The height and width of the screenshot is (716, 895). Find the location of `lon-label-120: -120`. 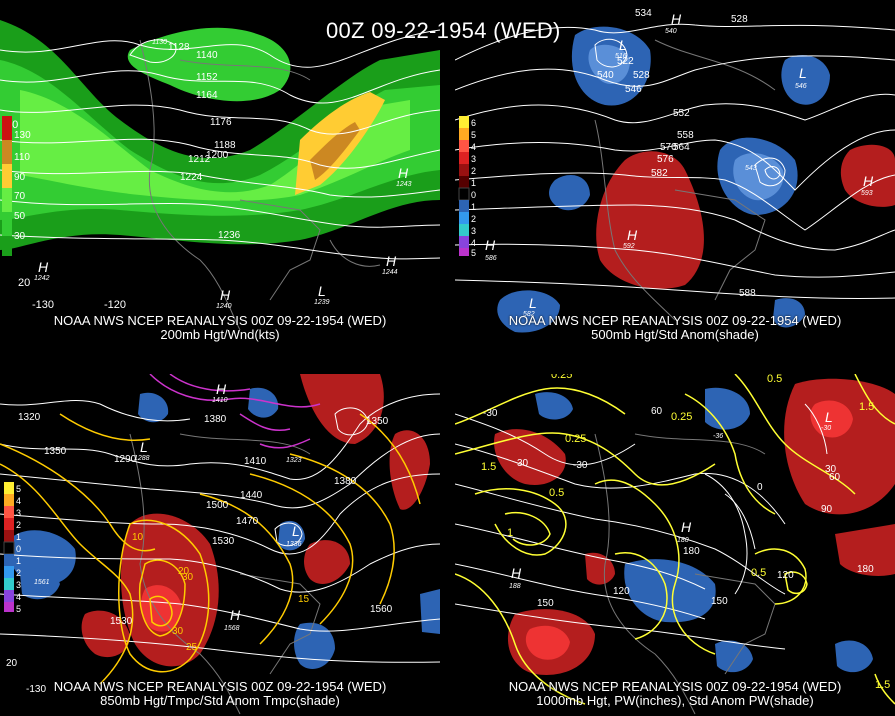

lon-label-120: -120 is located at coordinates (115, 305).